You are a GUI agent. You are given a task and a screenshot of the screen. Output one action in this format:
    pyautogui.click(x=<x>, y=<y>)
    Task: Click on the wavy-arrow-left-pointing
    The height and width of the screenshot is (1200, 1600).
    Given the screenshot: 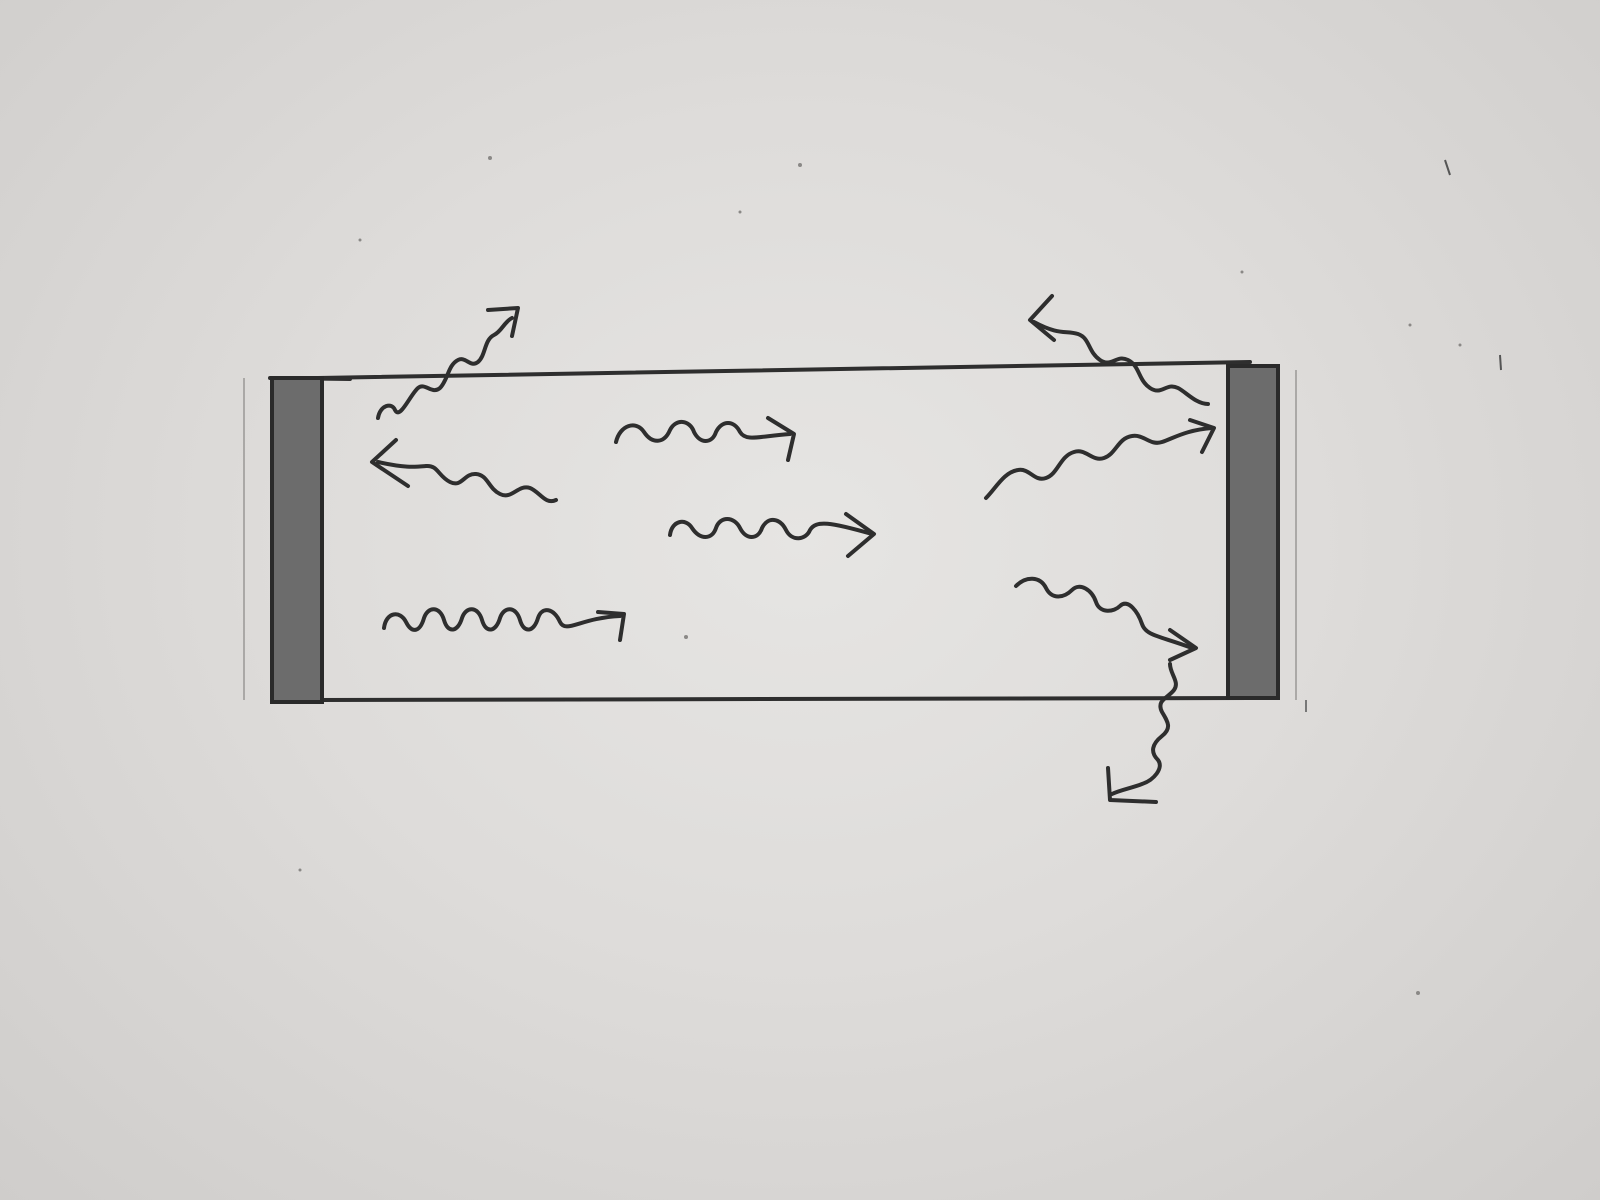 What is the action you would take?
    pyautogui.click(x=464, y=471)
    